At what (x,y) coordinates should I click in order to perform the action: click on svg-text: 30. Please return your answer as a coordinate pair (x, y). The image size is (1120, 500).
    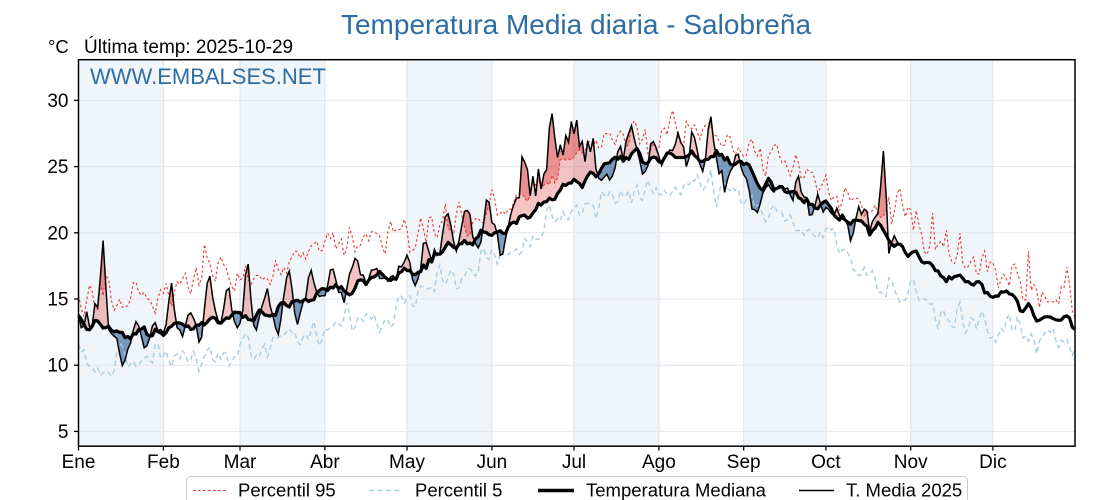
    Looking at the image, I should click on (57, 101).